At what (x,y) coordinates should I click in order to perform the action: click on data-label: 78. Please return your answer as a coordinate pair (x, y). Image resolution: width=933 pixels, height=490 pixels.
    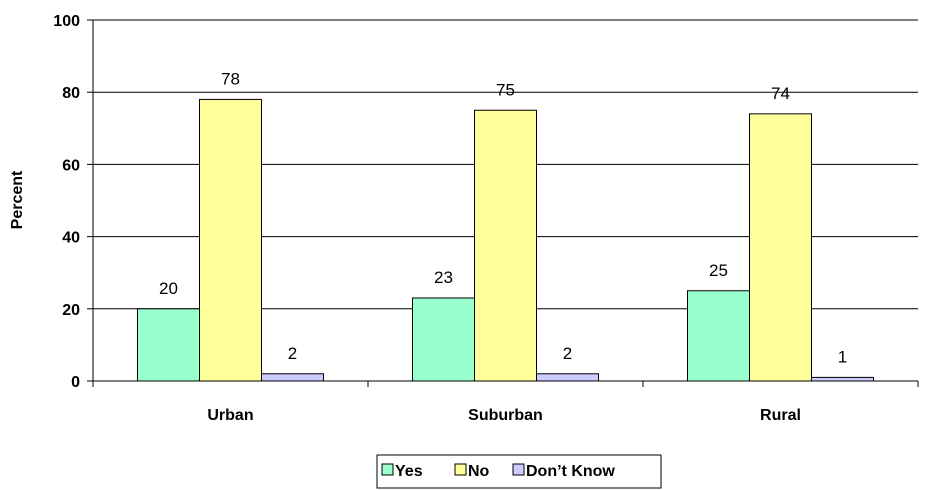
    Looking at the image, I should click on (230, 78).